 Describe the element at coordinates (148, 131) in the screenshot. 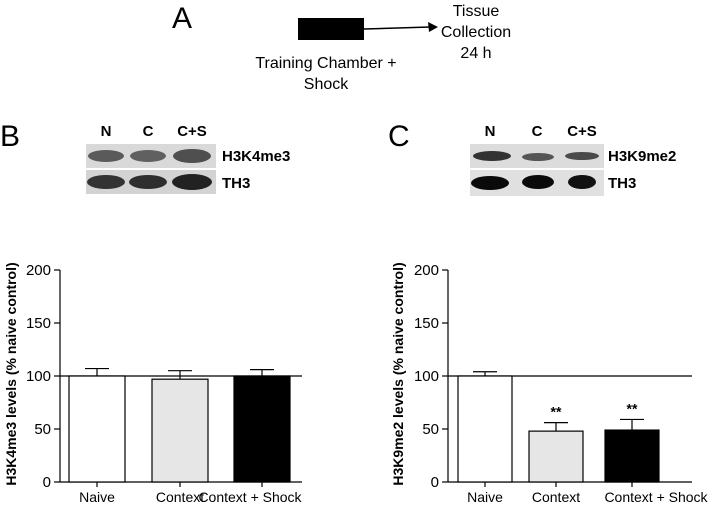

I see `blot-b-lane-c: C` at that location.